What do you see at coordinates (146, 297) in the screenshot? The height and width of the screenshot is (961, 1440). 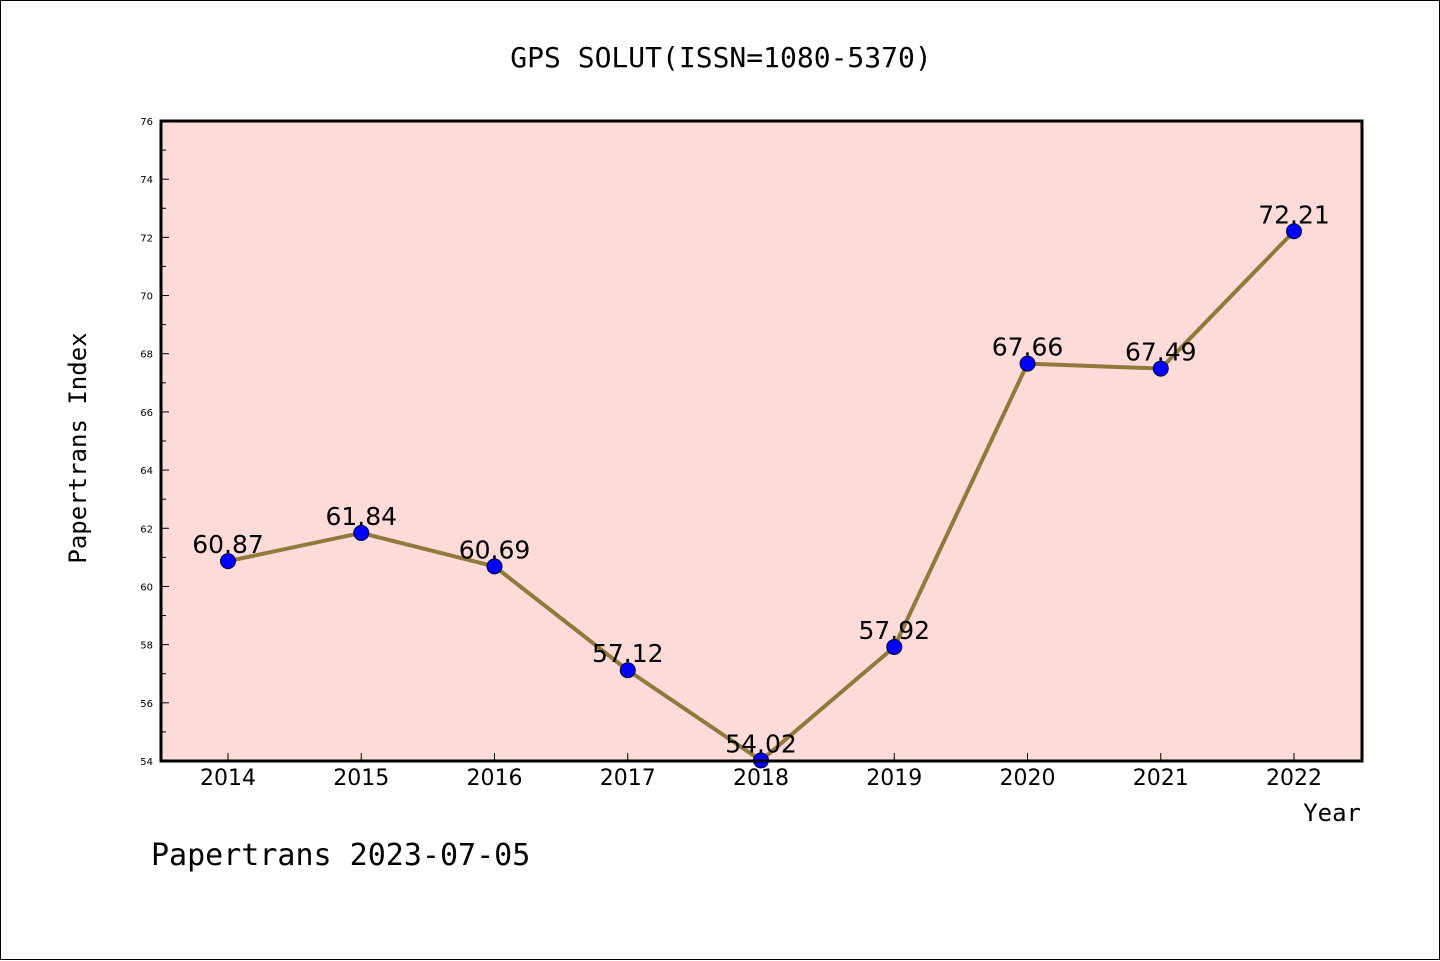 I see `y-tick-label: 70` at bounding box center [146, 297].